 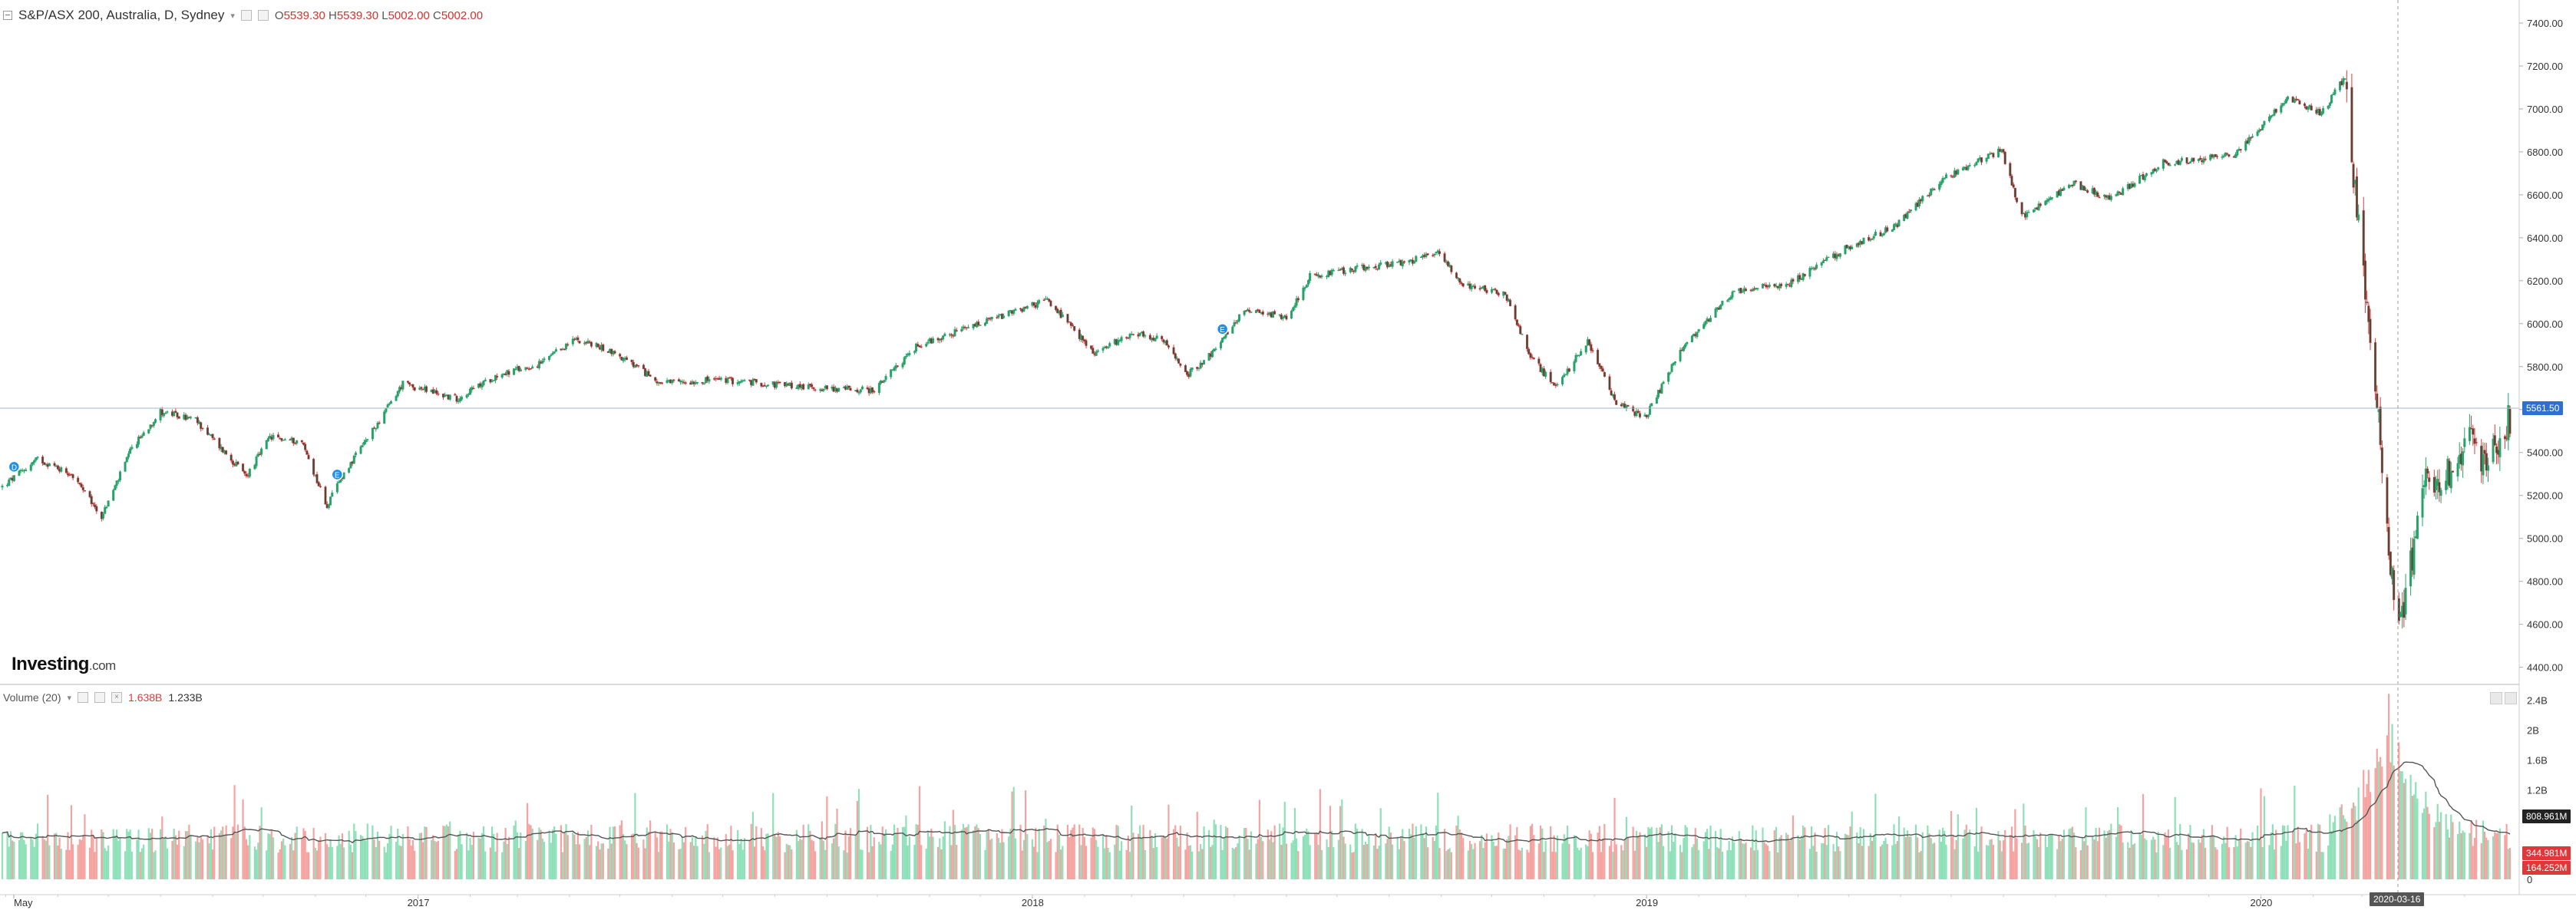 I want to click on high-label: H, so click(x=332, y=15).